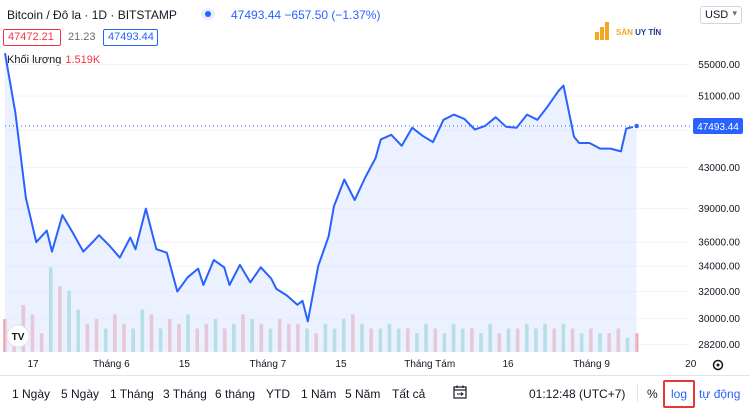 The height and width of the screenshot is (412, 750). What do you see at coordinates (185, 394) in the screenshot?
I see `range-3-months: 3 Tháng` at bounding box center [185, 394].